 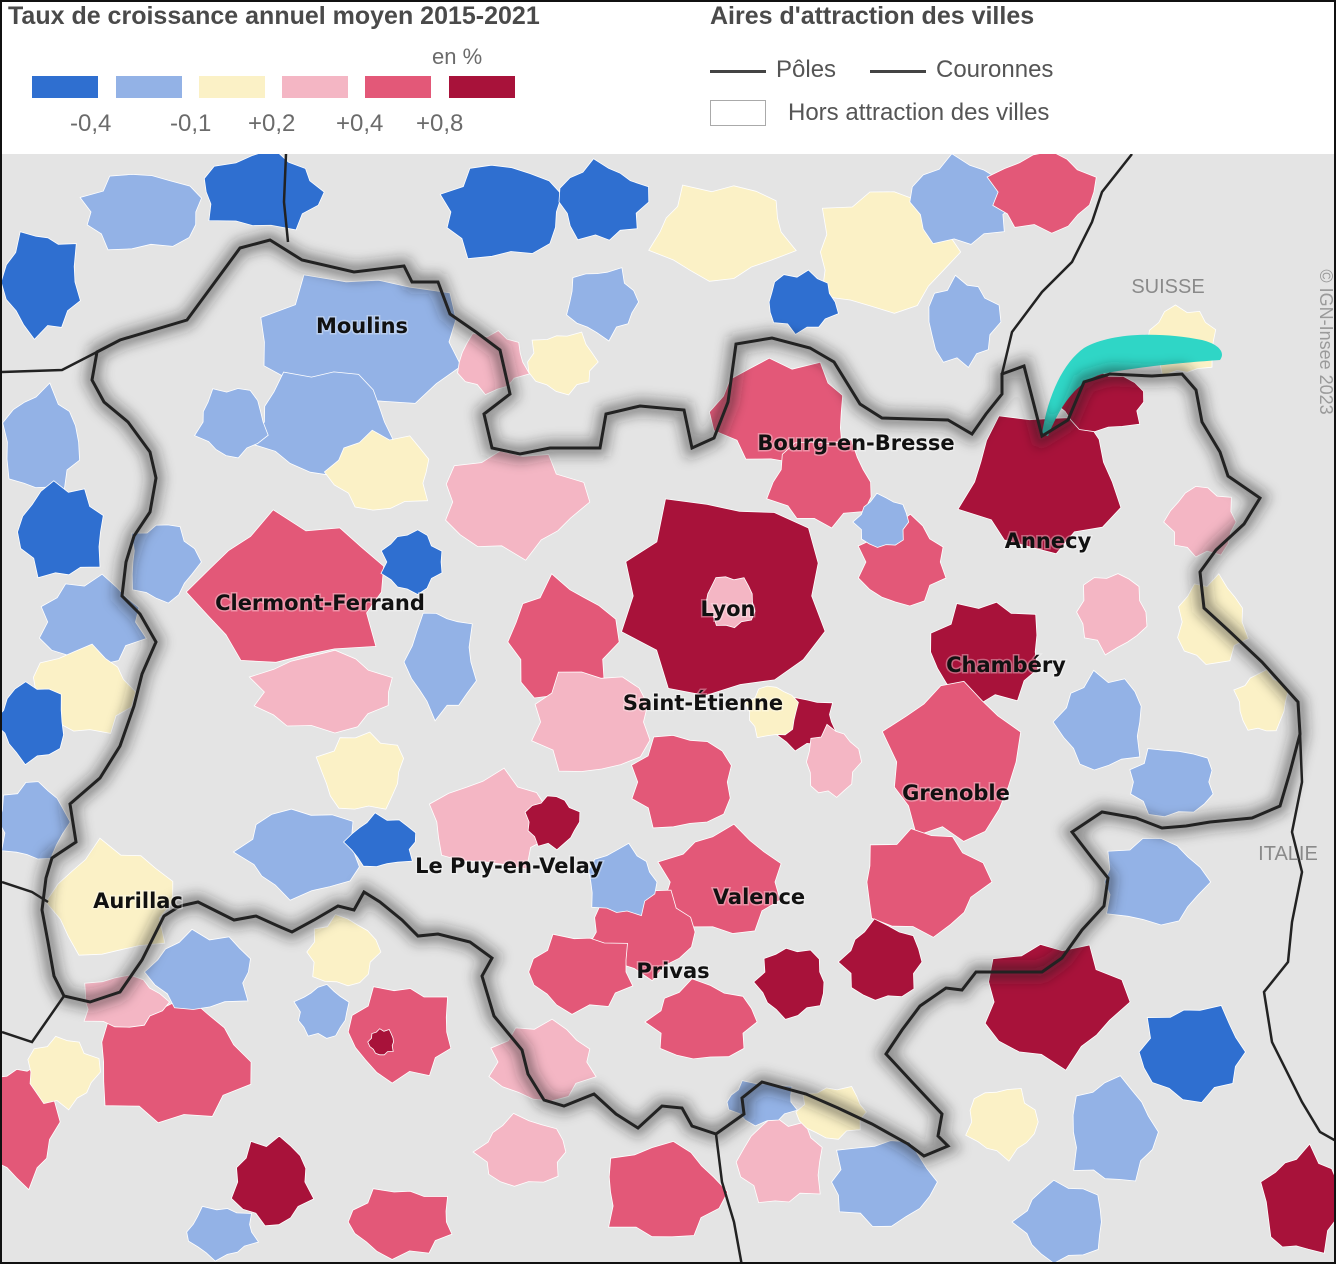 What do you see at coordinates (440, 123) in the screenshot?
I see `break-label: +0,8` at bounding box center [440, 123].